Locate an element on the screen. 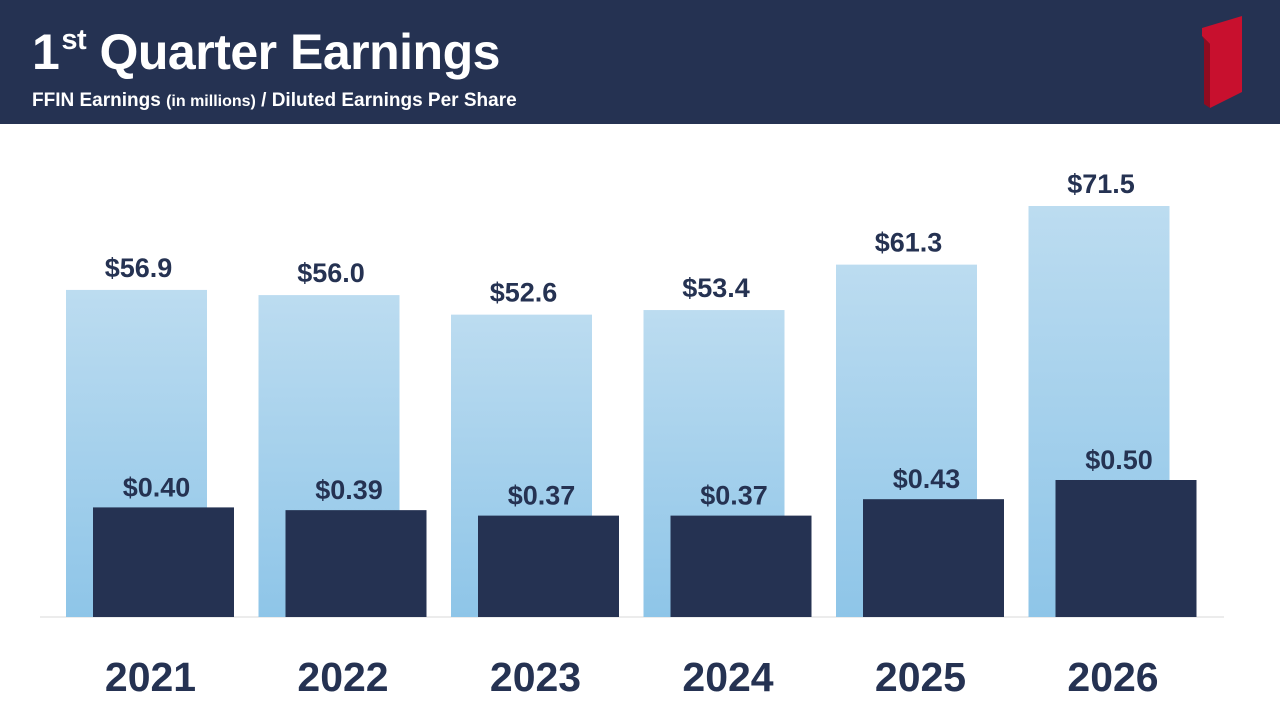  eps-value-label-2024: $0.37 is located at coordinates (734, 496).